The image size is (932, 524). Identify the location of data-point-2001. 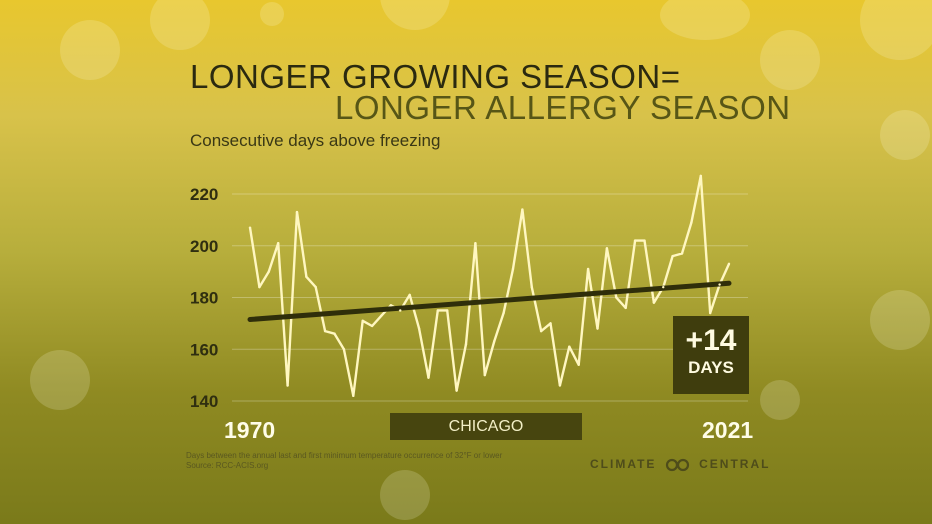
(541, 331).